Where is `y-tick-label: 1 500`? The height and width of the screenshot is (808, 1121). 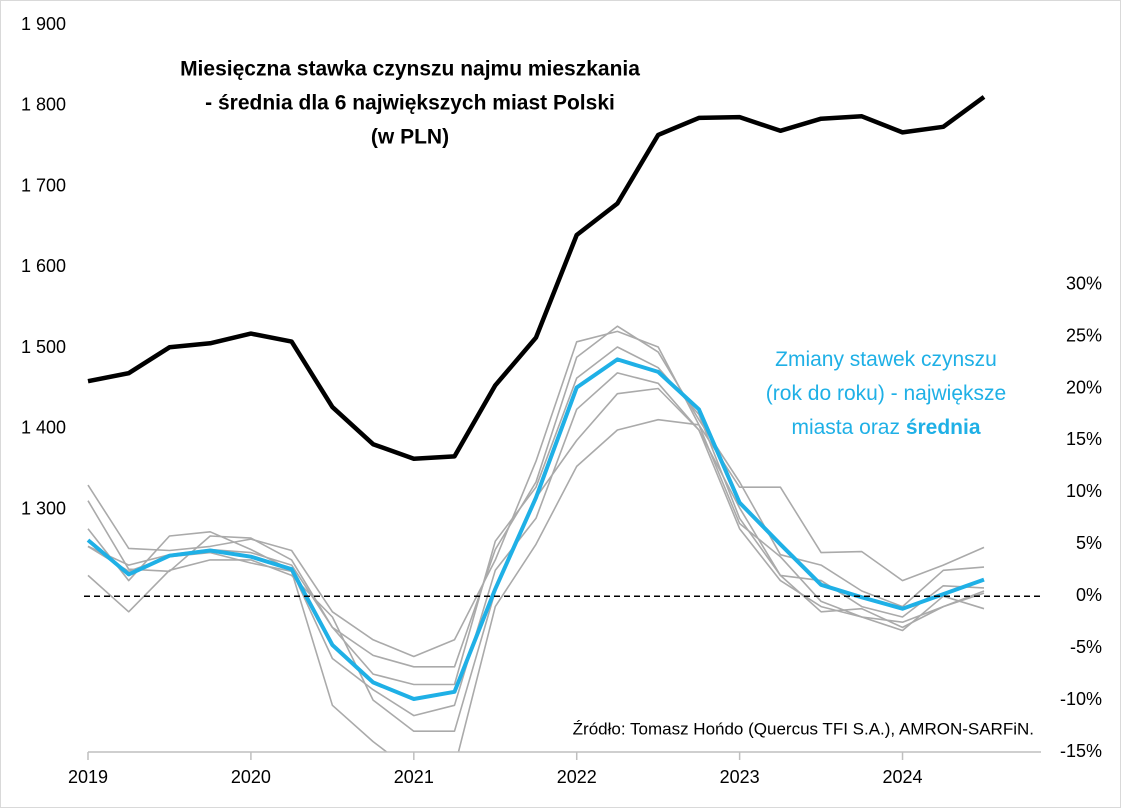 y-tick-label: 1 500 is located at coordinates (43, 347).